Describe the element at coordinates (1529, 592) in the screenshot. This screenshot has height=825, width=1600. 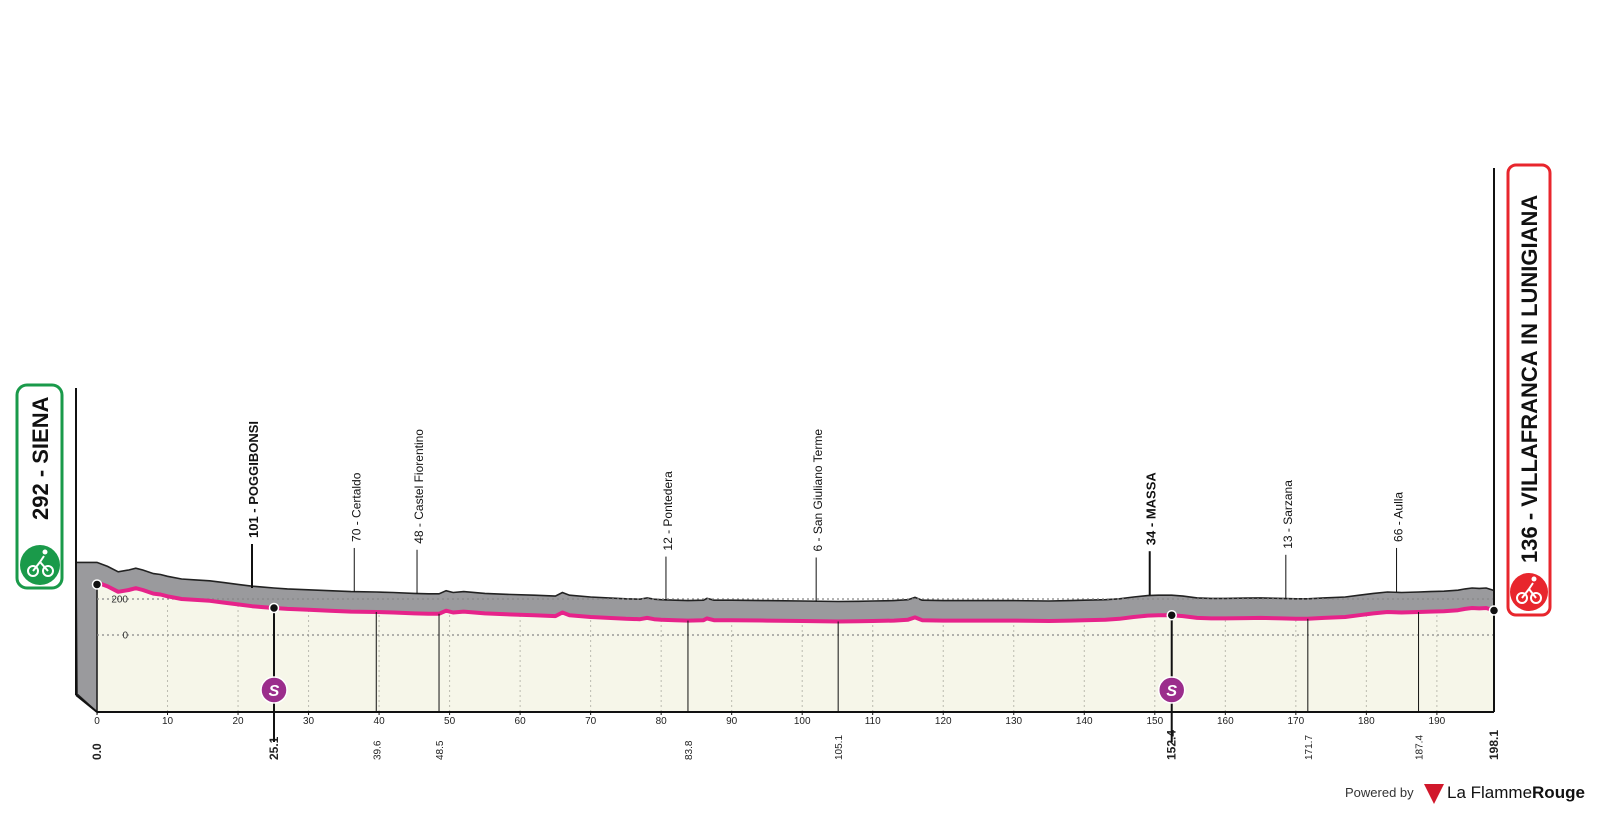
I see `cyclist-finish-icon` at that location.